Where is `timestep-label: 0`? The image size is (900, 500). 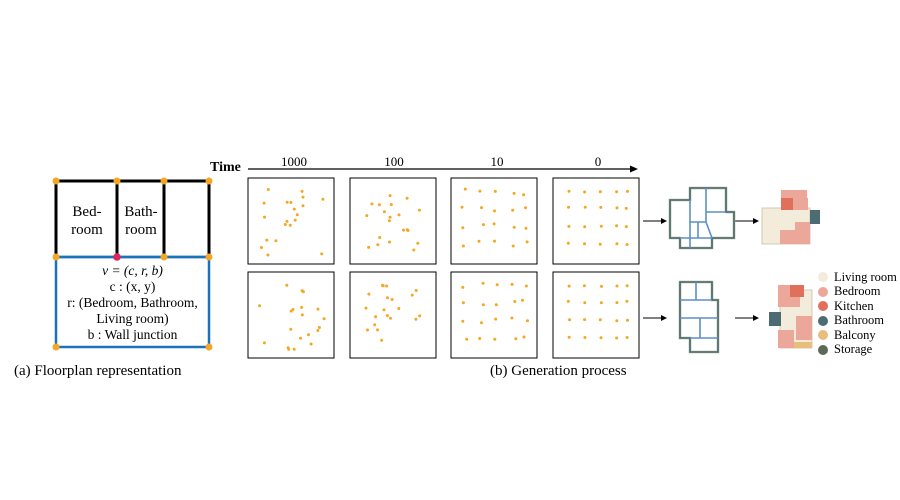 timestep-label: 0 is located at coordinates (598, 161).